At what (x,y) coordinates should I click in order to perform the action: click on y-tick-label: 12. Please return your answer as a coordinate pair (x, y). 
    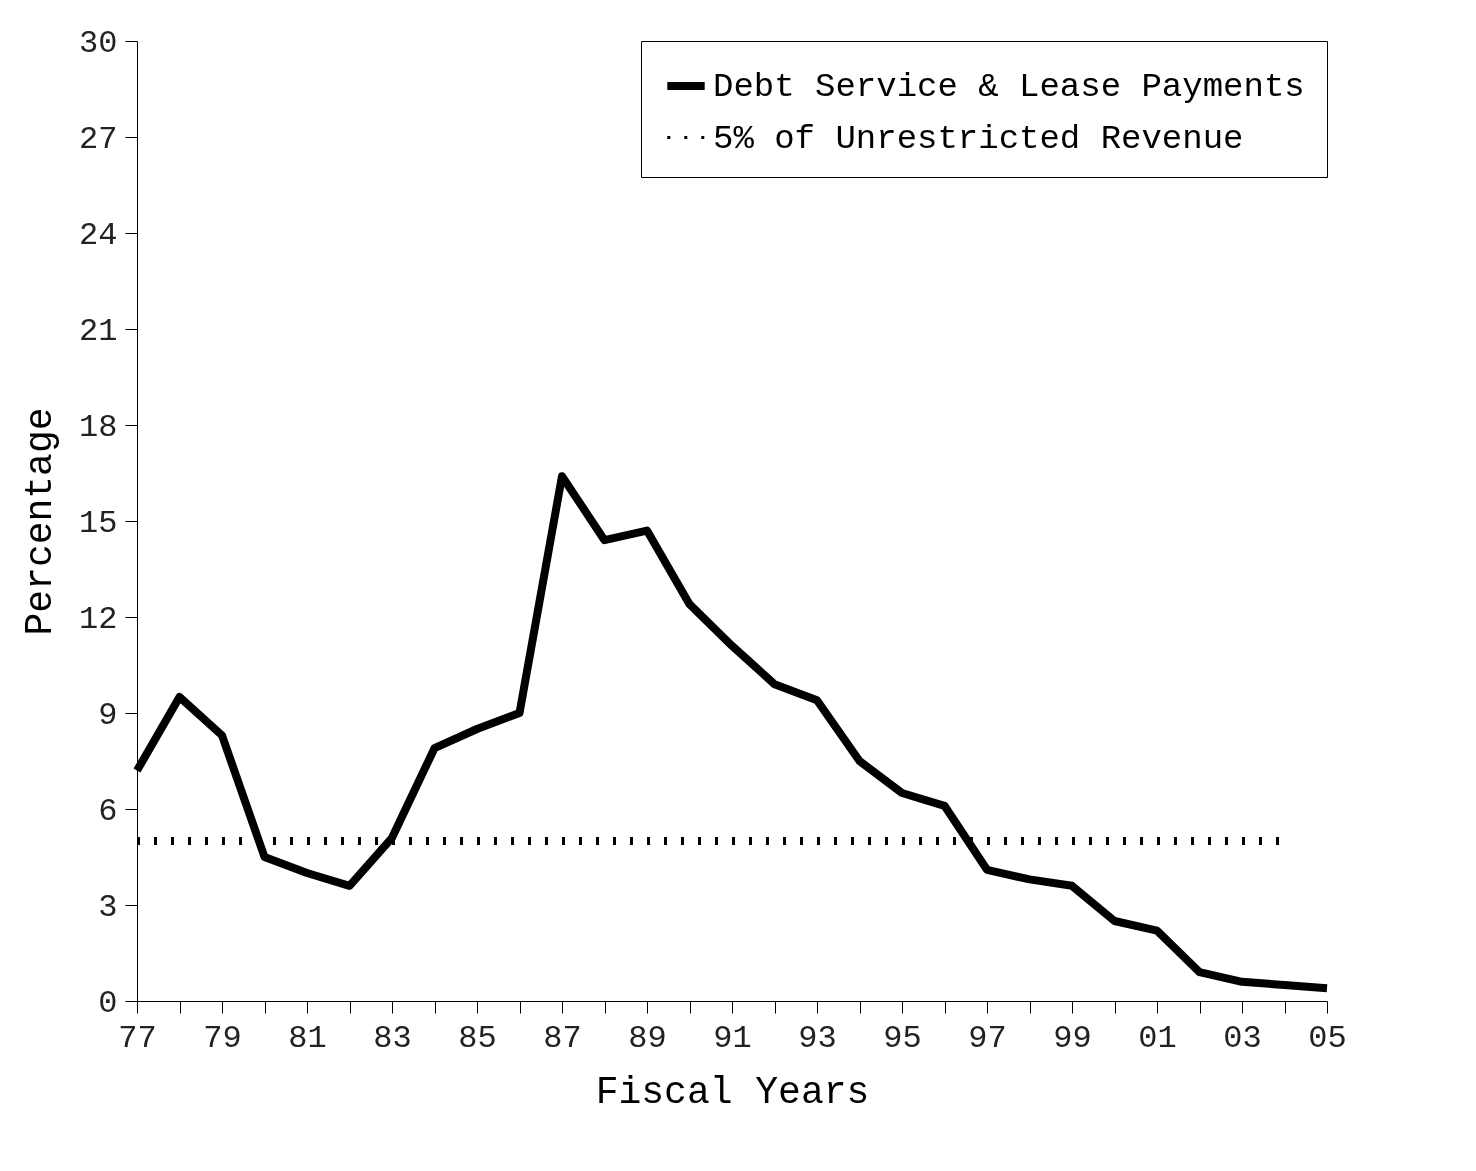
    Looking at the image, I should click on (98, 619).